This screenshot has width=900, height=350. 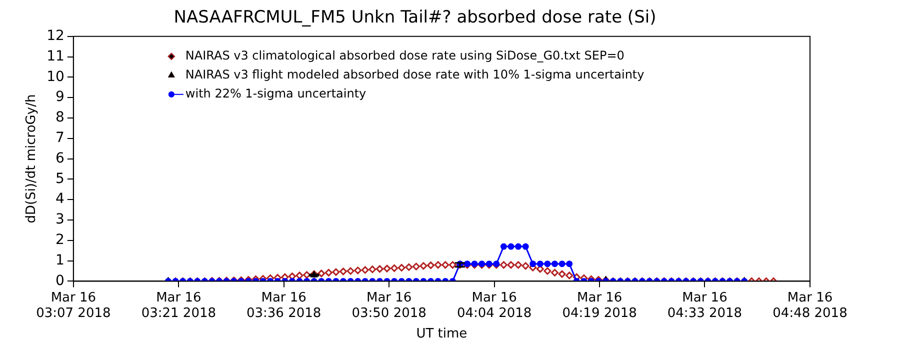 I want to click on y-tick-label: 11, so click(x=55, y=56).